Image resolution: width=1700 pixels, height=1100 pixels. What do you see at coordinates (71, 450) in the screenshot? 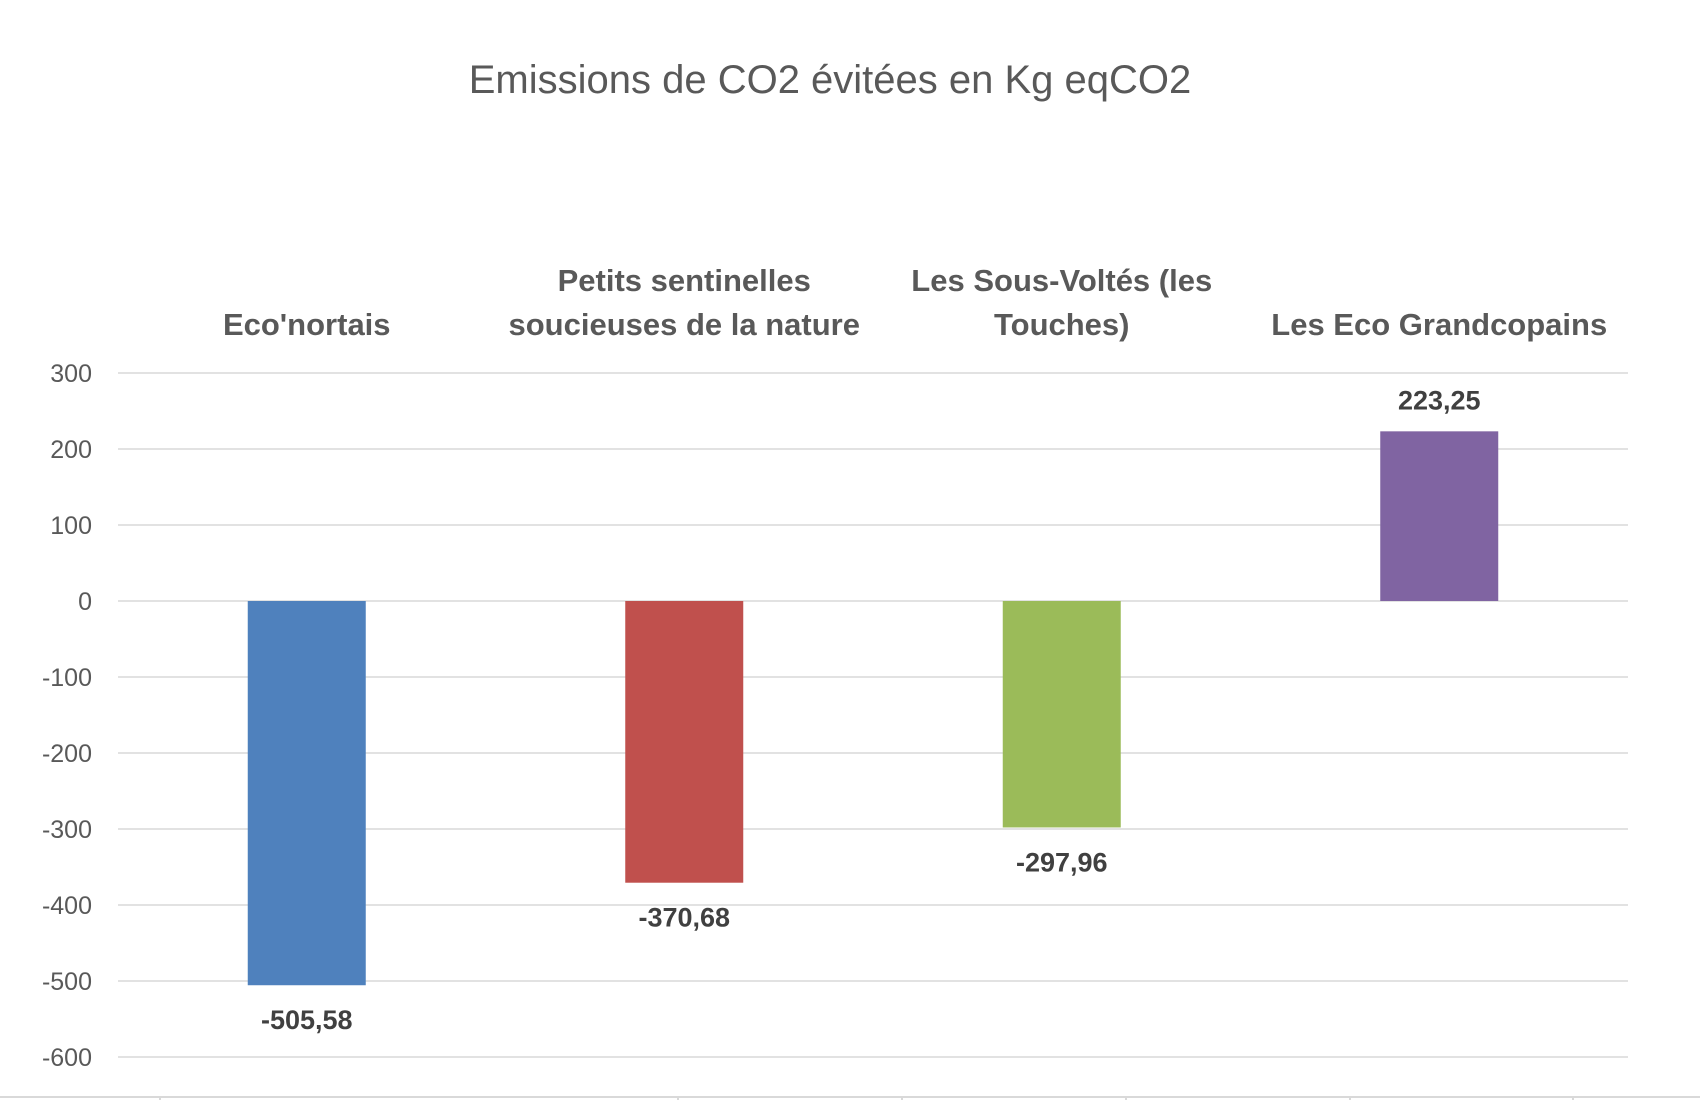
I see `y-tick-label: 200` at bounding box center [71, 450].